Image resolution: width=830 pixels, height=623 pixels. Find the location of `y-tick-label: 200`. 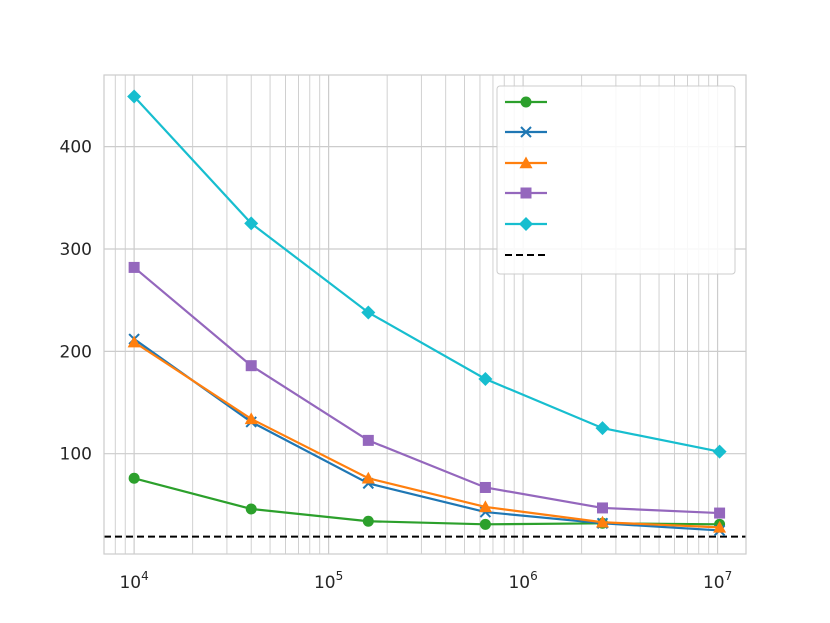

y-tick-label: 200 is located at coordinates (76, 352).